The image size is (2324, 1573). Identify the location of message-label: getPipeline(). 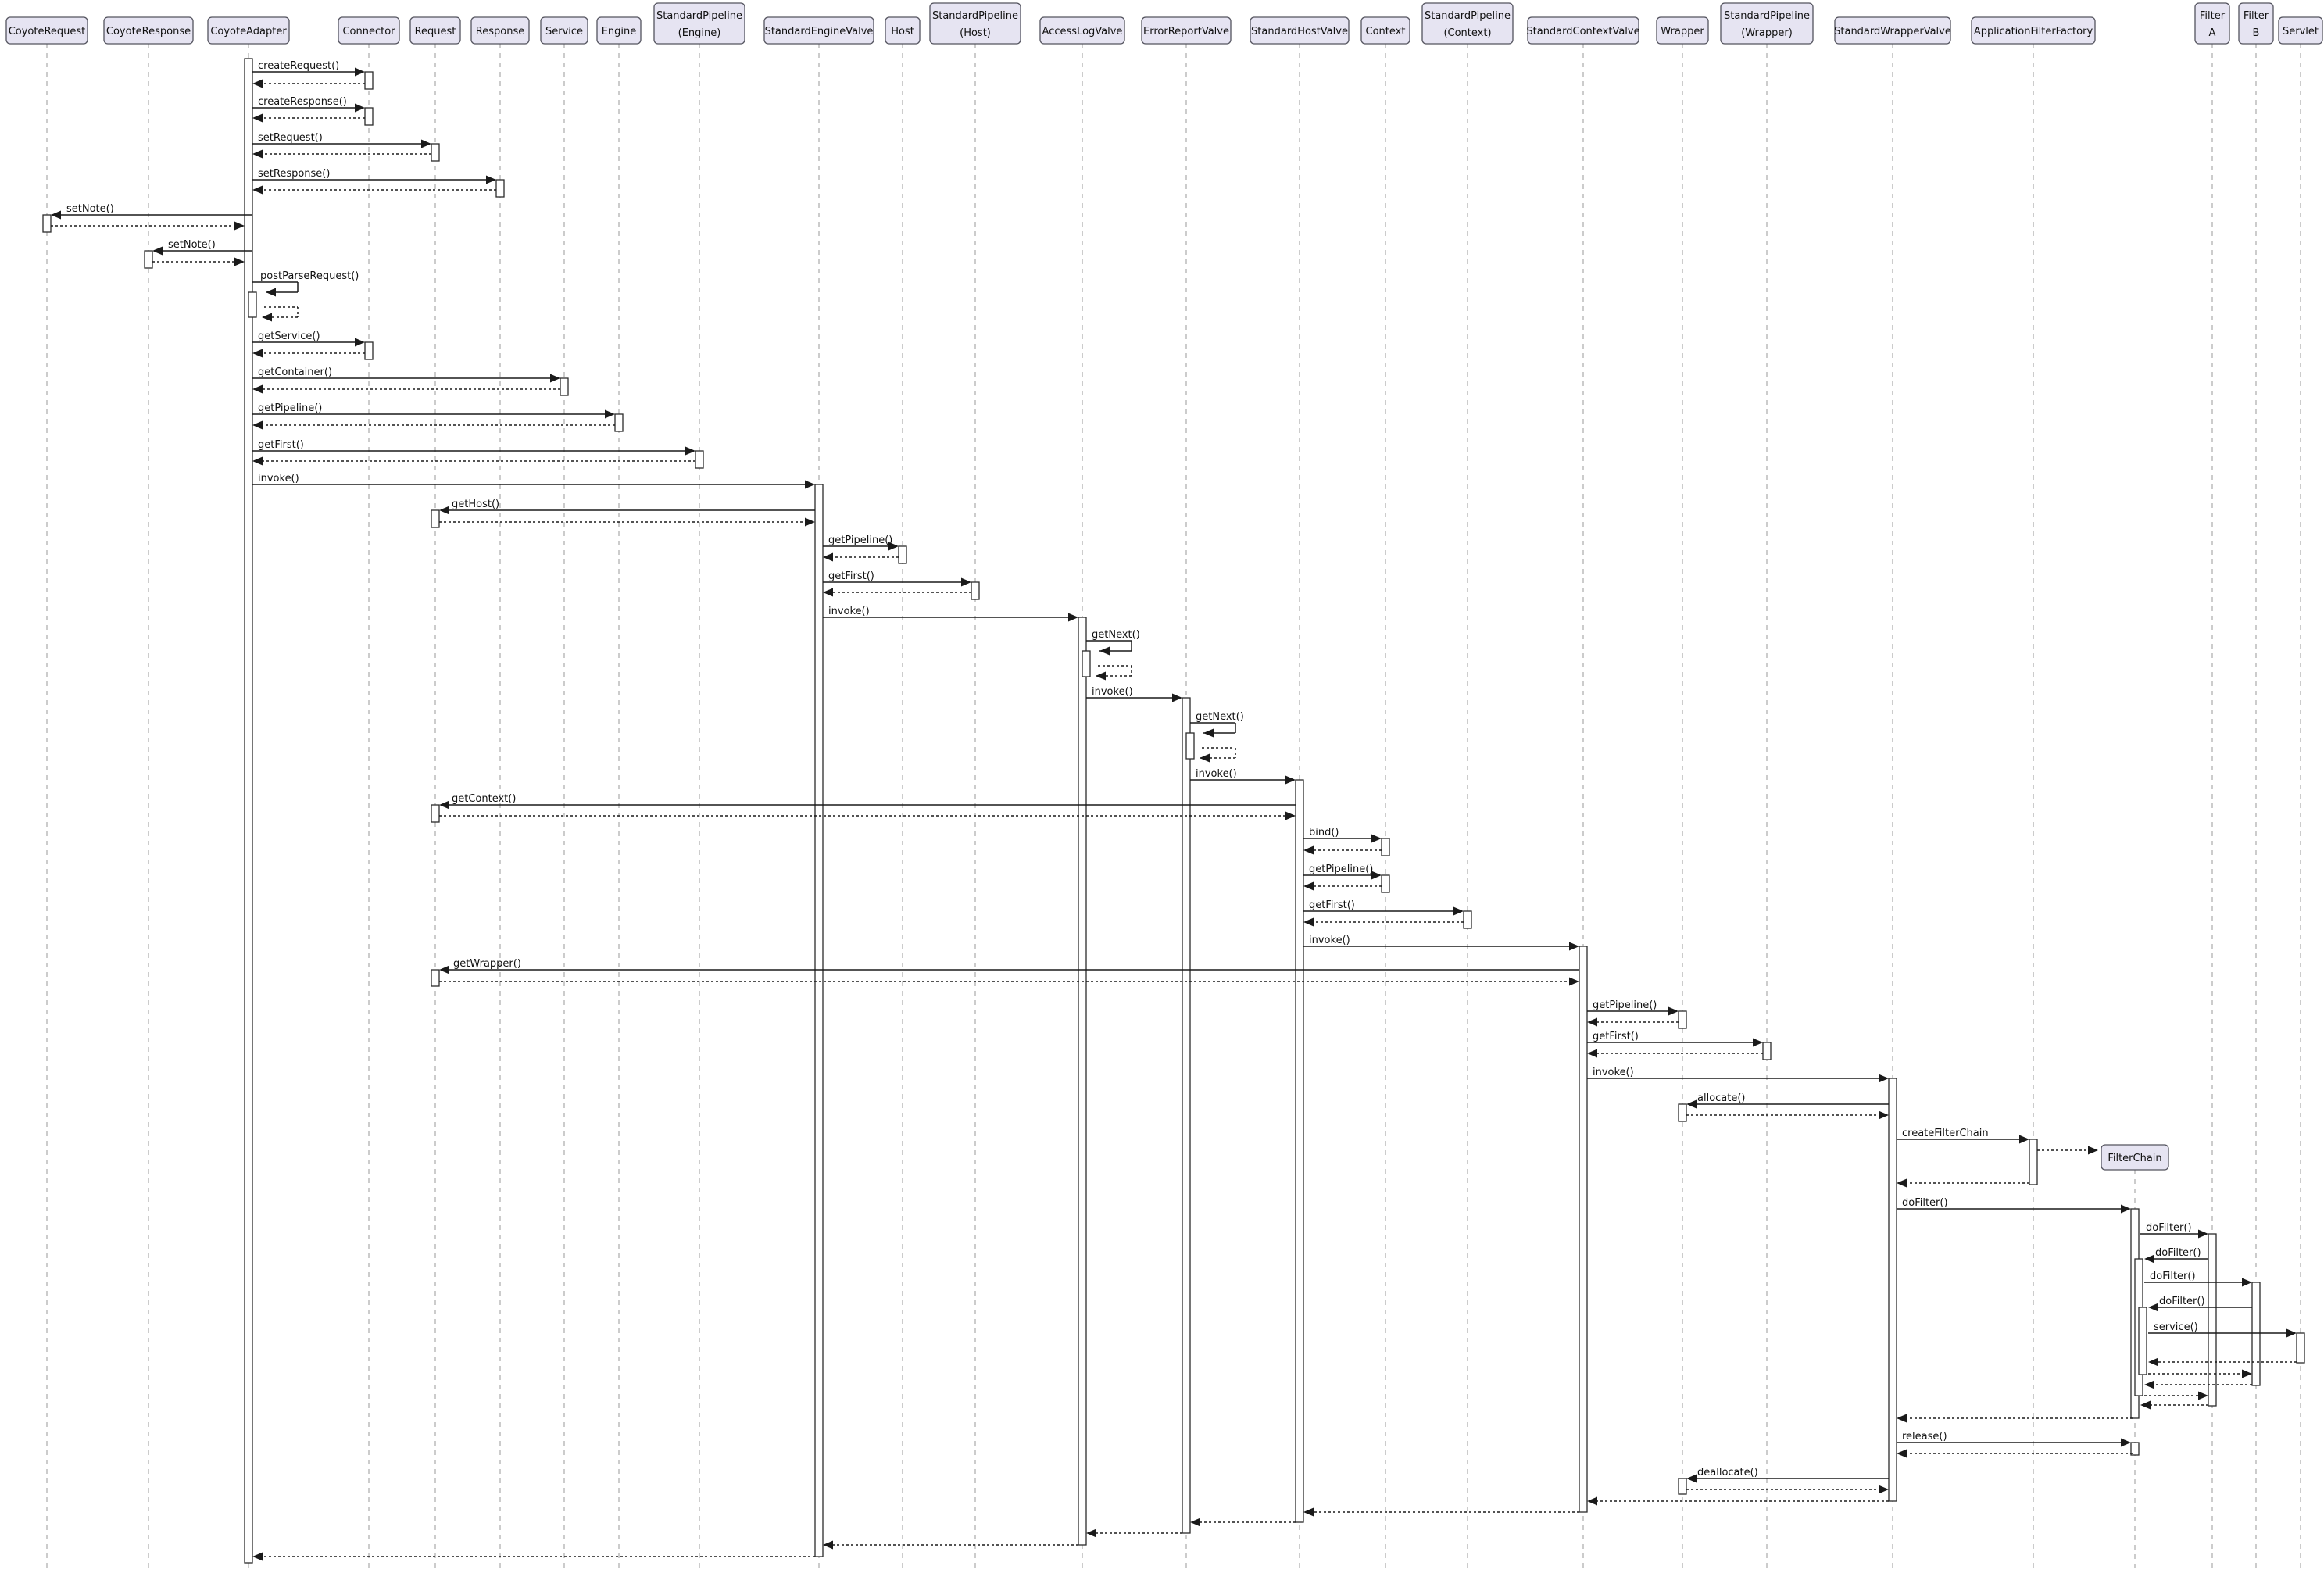
(290, 408).